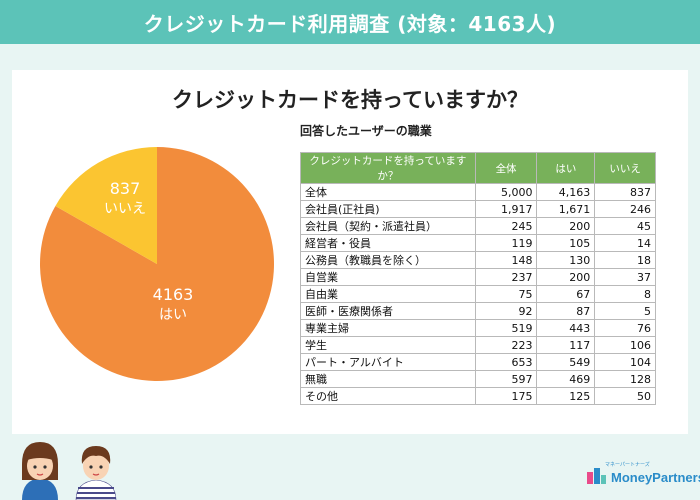 The height and width of the screenshot is (500, 700). What do you see at coordinates (506, 362) in the screenshot?
I see `row-value: 653` at bounding box center [506, 362].